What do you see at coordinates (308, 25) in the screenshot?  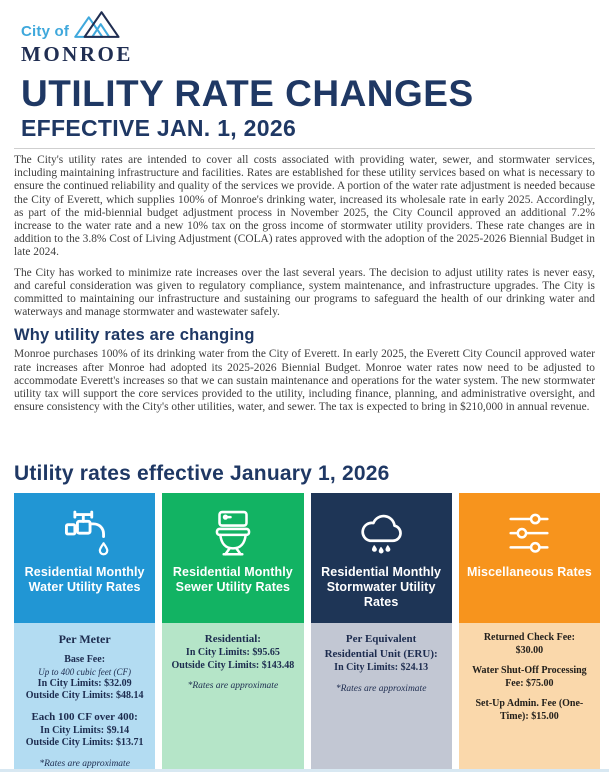 I see `logo-top-row: City of` at bounding box center [308, 25].